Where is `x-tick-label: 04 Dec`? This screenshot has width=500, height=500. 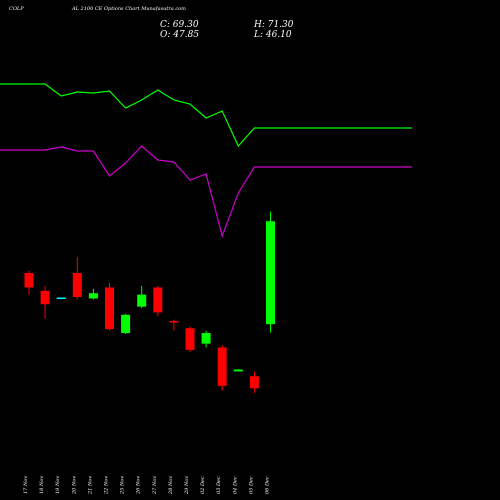
x-tick-label: 04 Dec is located at coordinates (235, 485).